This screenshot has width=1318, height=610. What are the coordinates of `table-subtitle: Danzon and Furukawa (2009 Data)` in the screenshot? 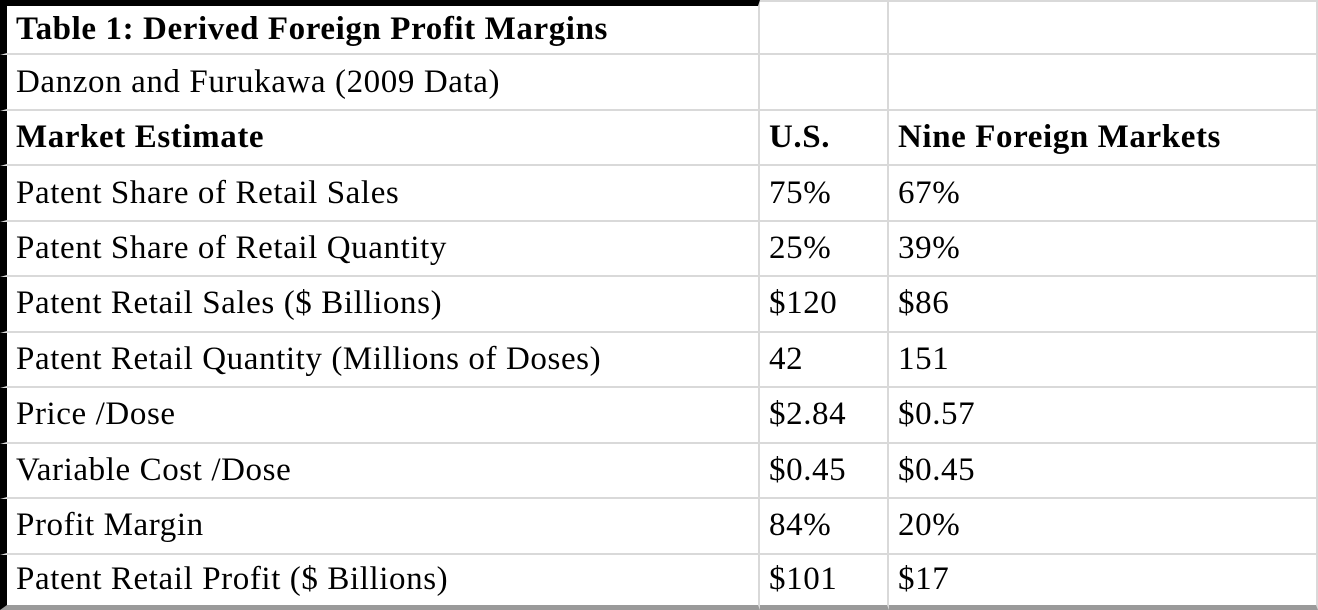 It's located at (380, 83).